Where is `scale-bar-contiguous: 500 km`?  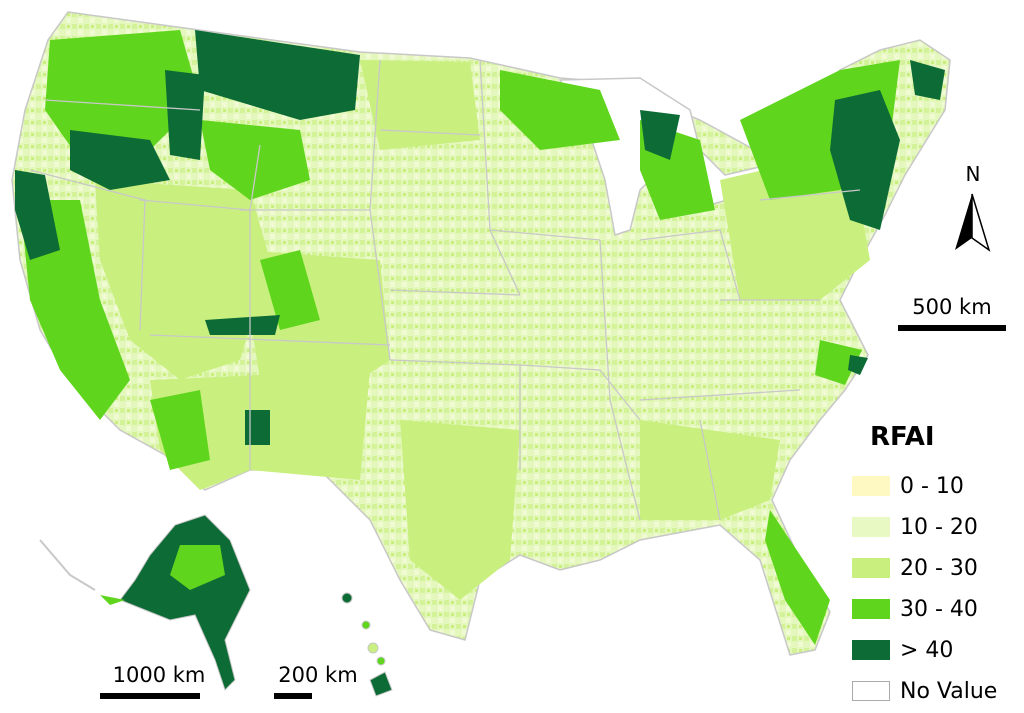 scale-bar-contiguous: 500 km is located at coordinates (952, 313).